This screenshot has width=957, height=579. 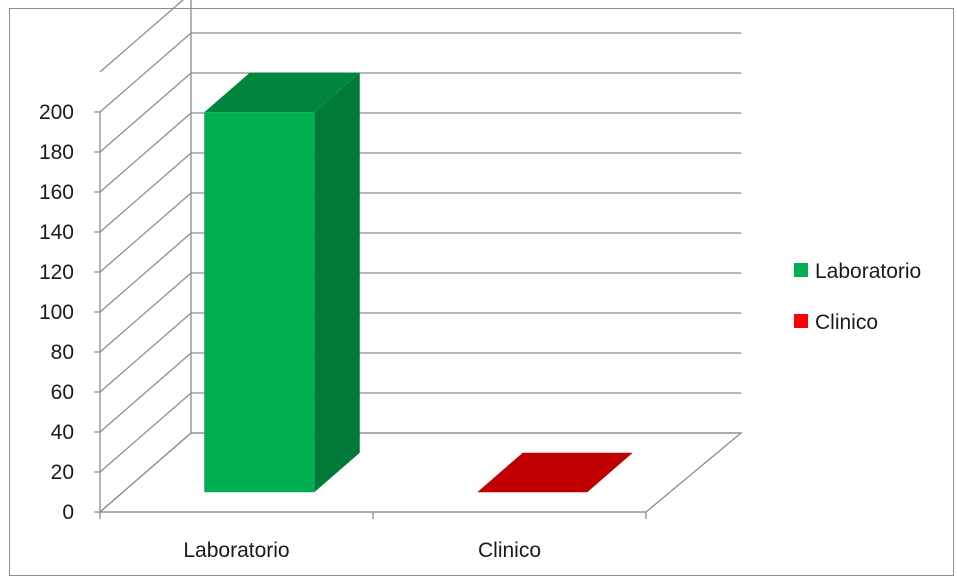 I want to click on y-axis-ticks: 0 20 40 60 80 100 120 140 160 180 200, so click(x=69, y=312).